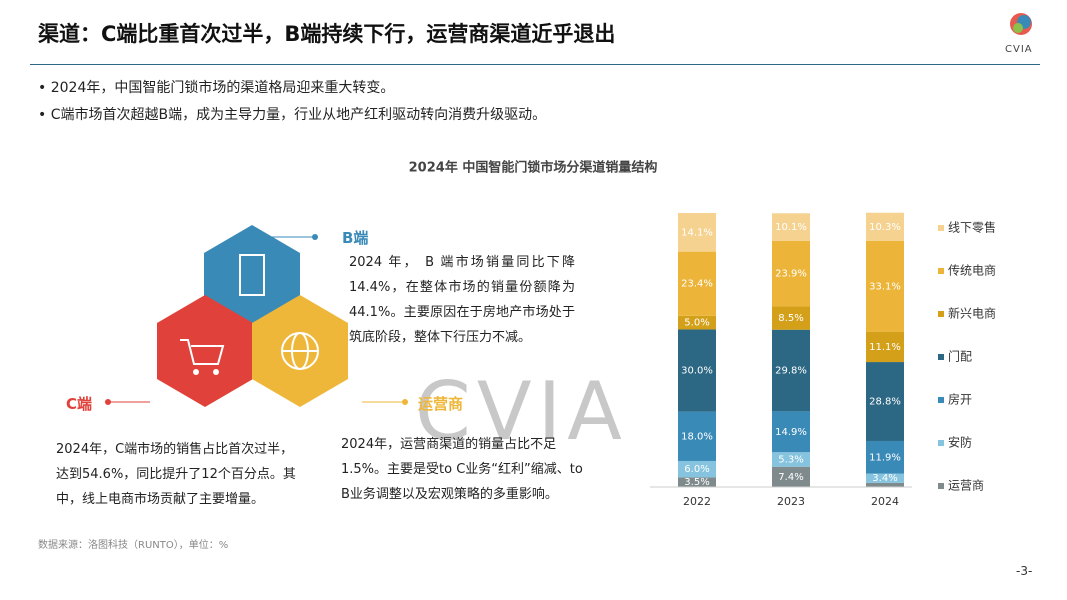 The width and height of the screenshot is (1067, 600). Describe the element at coordinates (972, 227) in the screenshot. I see `legend-label: 线下零售` at that location.